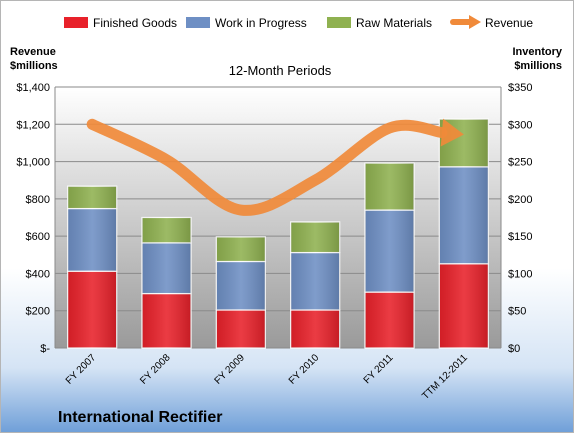  What do you see at coordinates (34, 66) in the screenshot?
I see `left-axis-label-line-2: $millions` at bounding box center [34, 66].